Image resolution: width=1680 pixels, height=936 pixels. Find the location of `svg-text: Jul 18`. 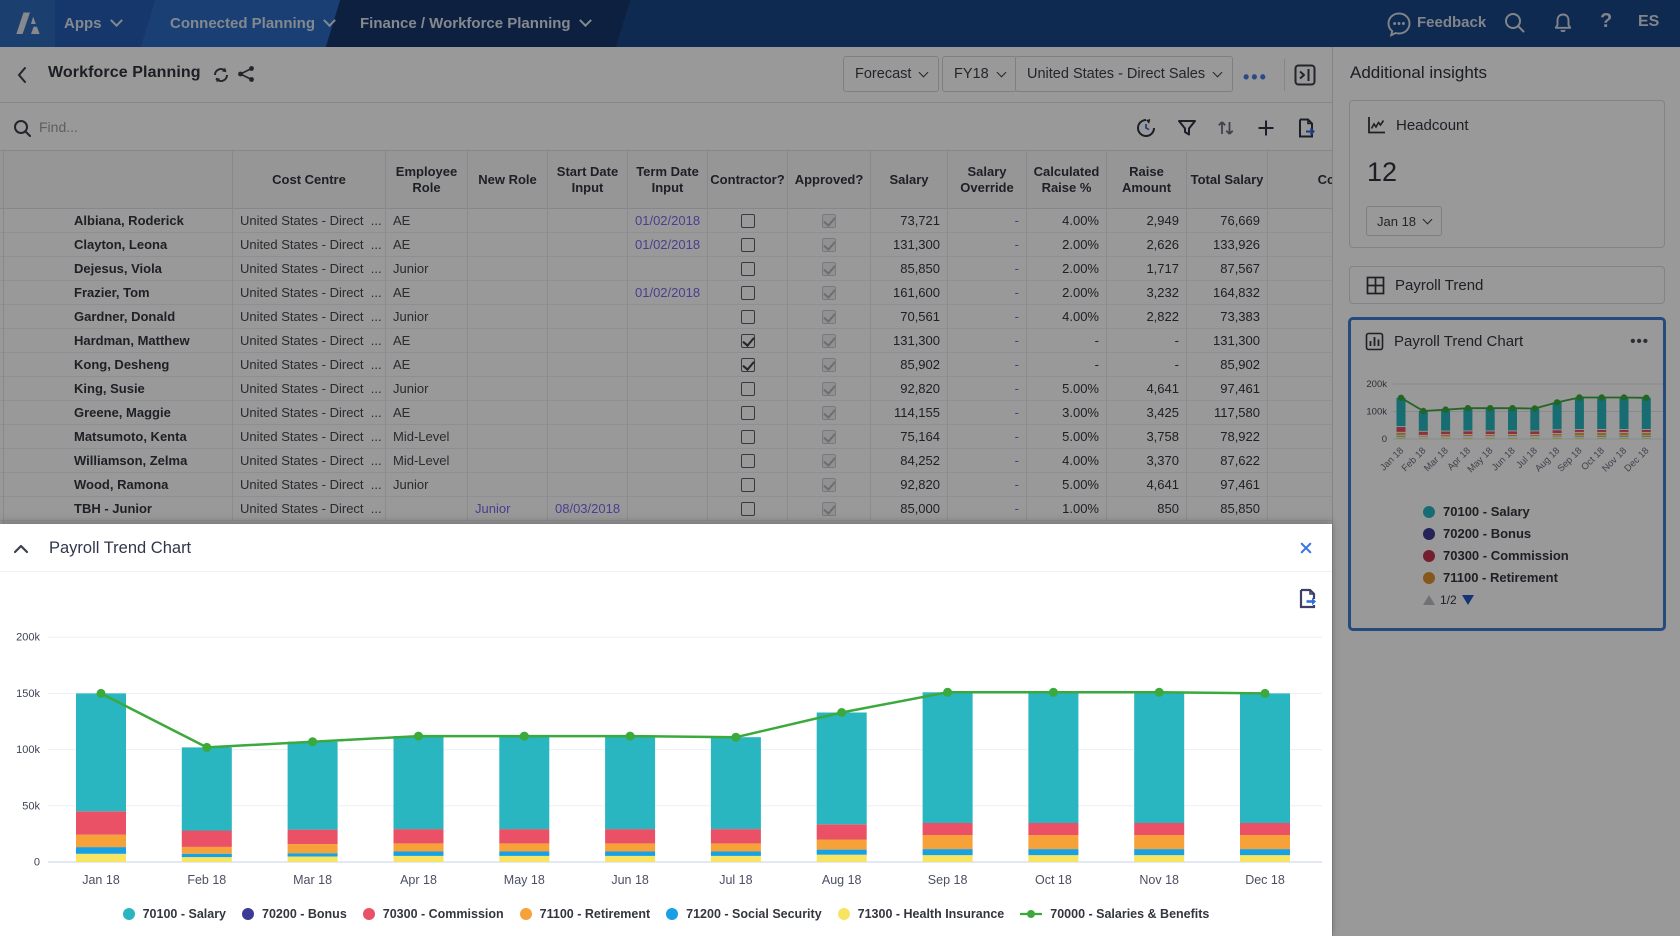

svg-text: Jul 18 is located at coordinates (735, 880).